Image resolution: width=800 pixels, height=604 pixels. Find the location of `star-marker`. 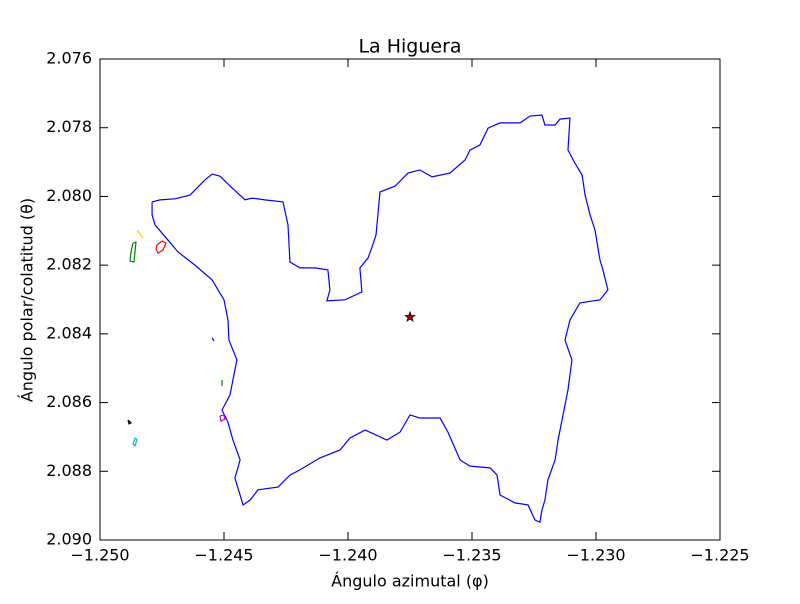

star-marker is located at coordinates (410, 316).